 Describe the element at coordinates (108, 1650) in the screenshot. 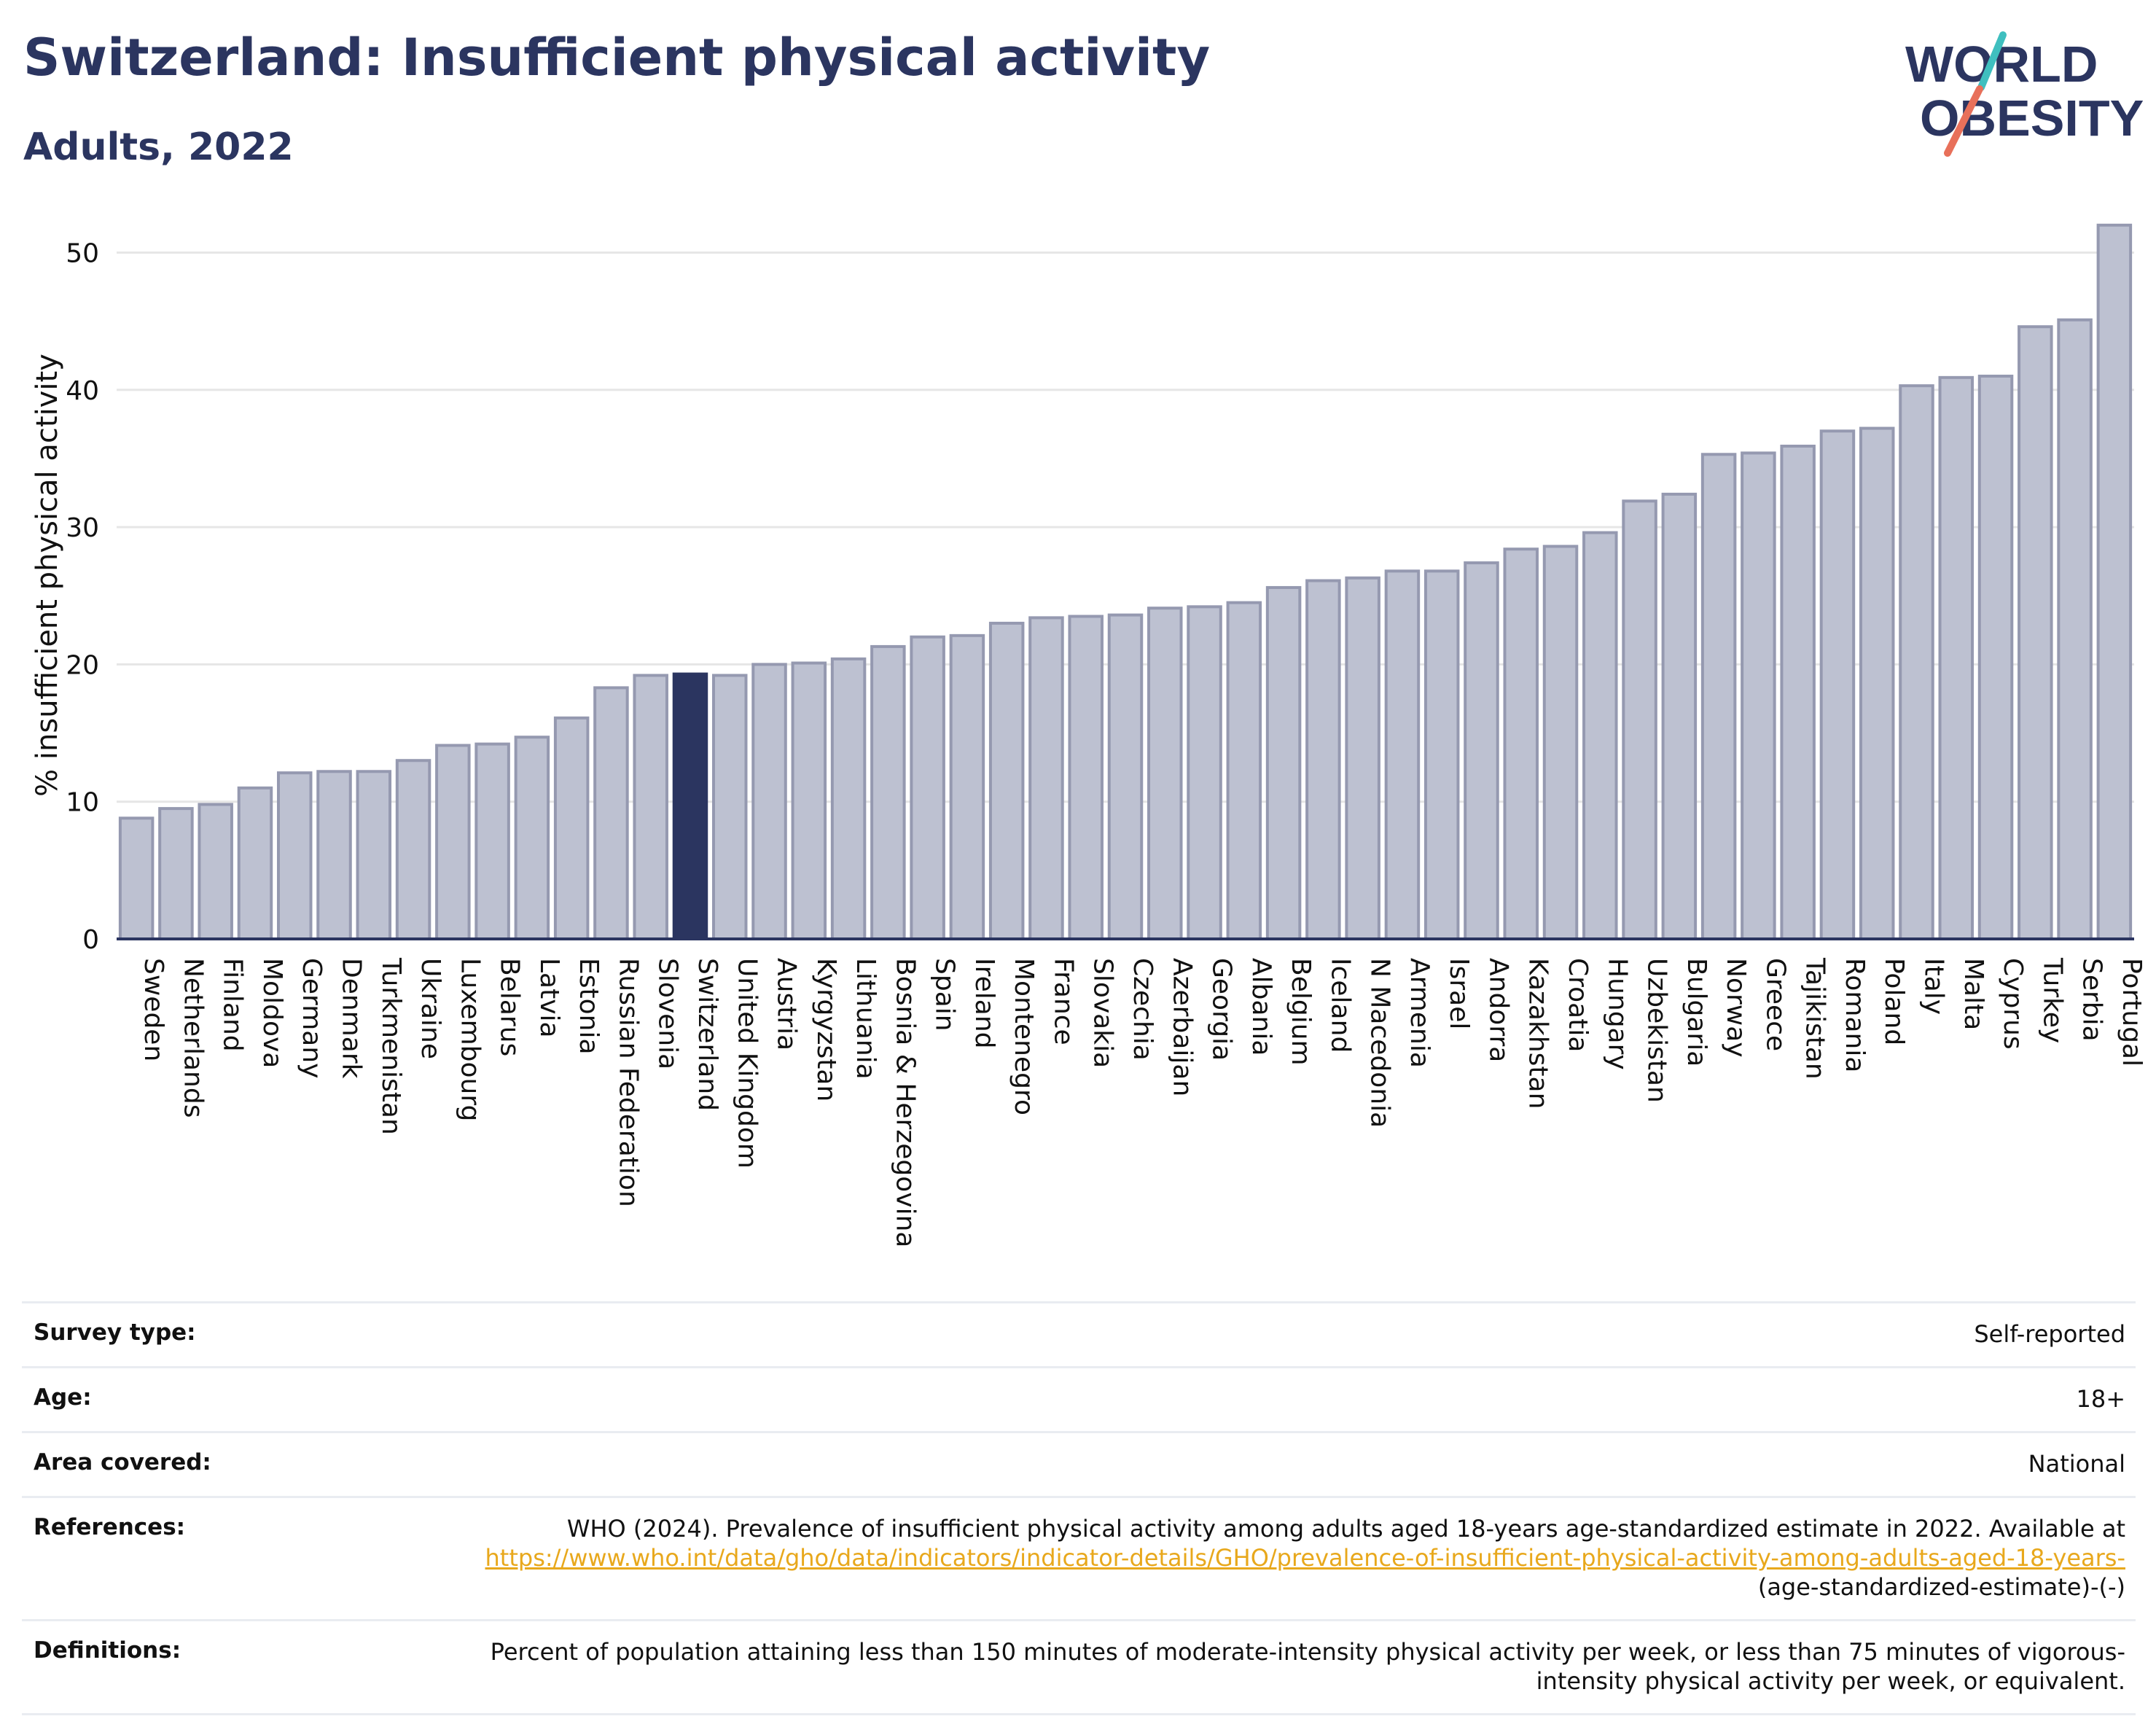

I see `info-label: Definitions:` at that location.